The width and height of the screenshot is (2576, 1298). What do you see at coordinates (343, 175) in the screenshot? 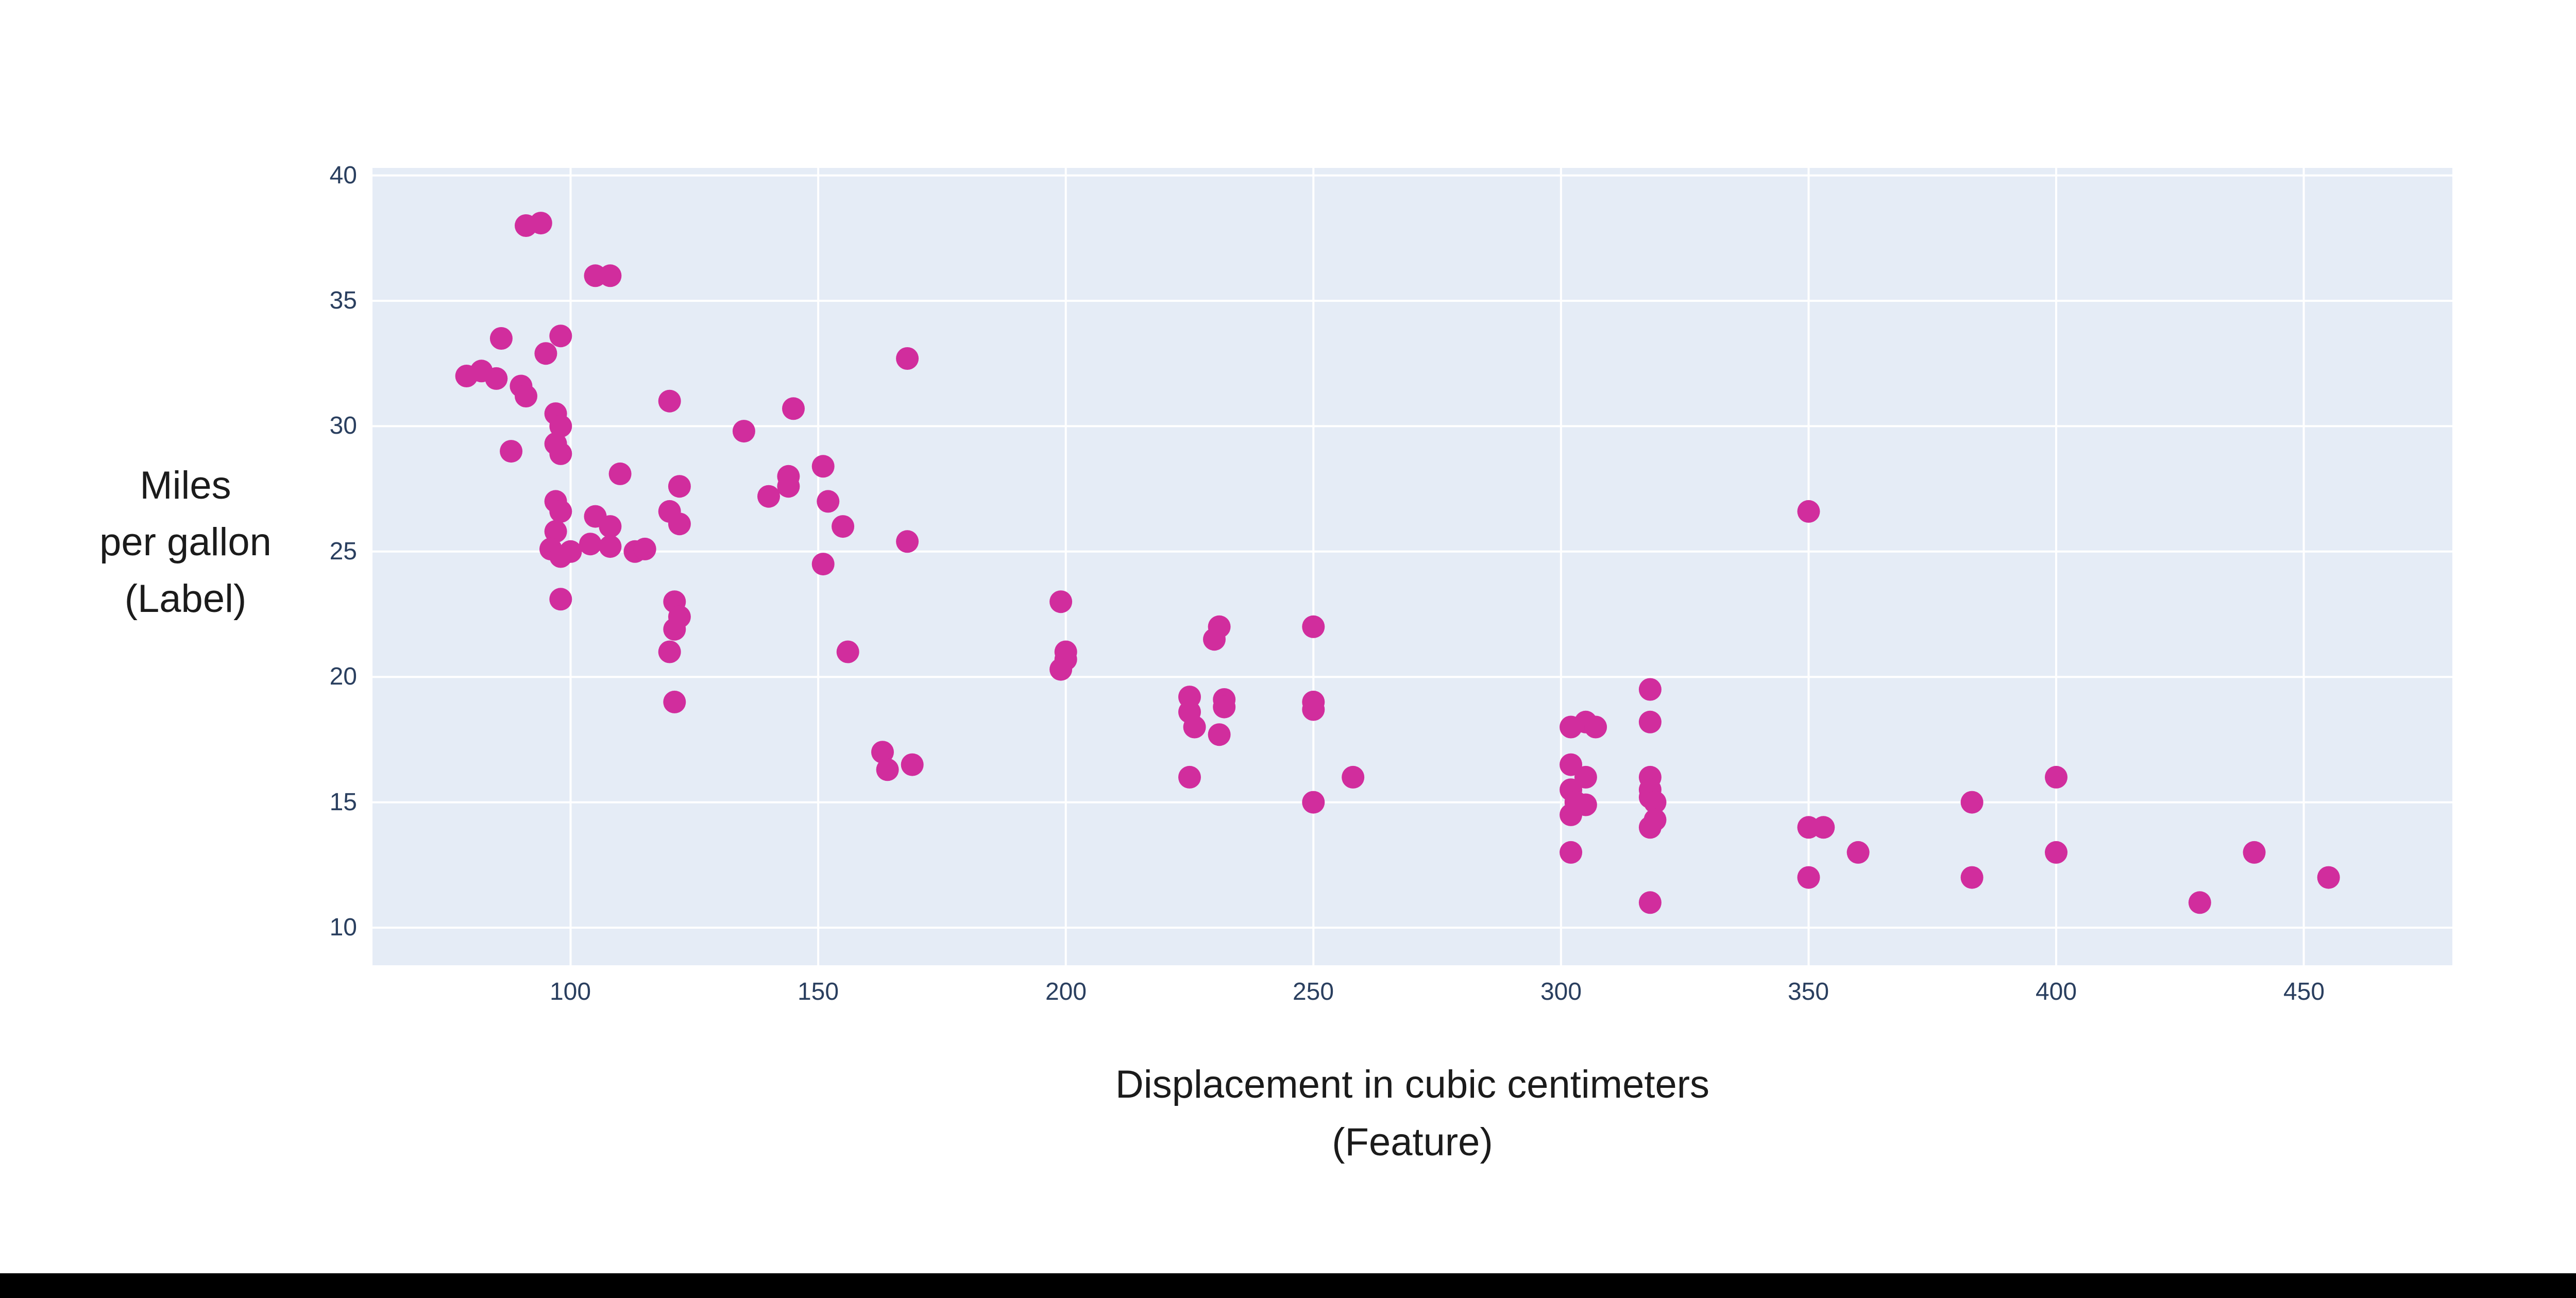
I see `y-tick-label: 40` at bounding box center [343, 175].